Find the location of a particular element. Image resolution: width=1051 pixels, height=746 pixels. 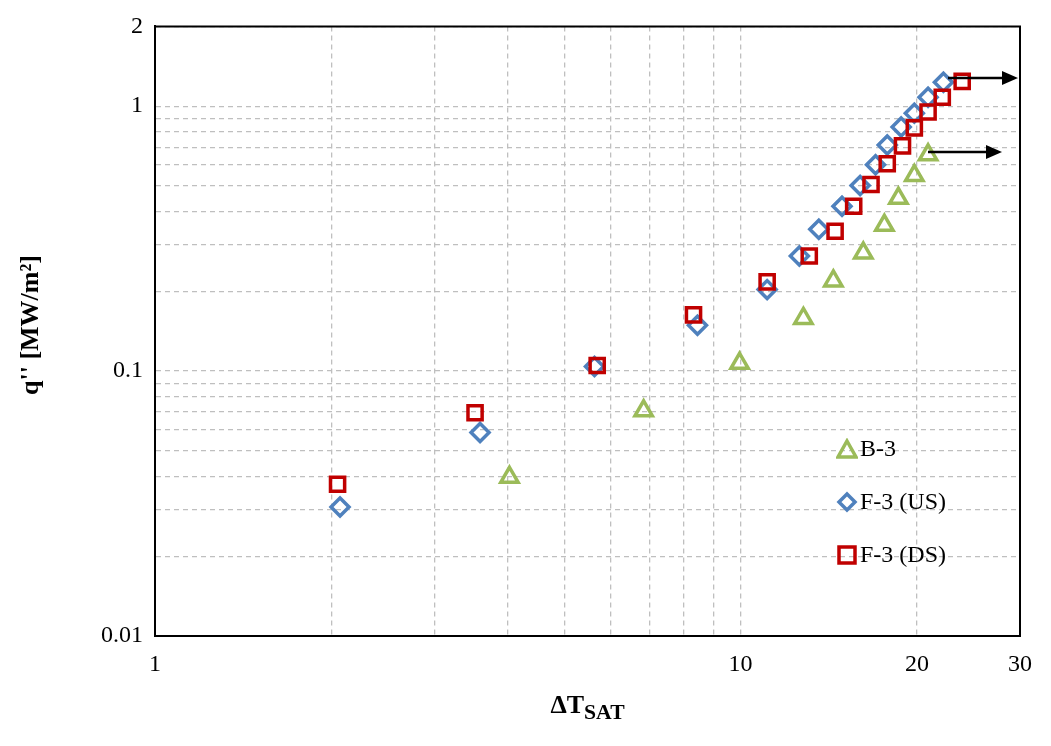

legend-label: F-3 (US) is located at coordinates (903, 501).